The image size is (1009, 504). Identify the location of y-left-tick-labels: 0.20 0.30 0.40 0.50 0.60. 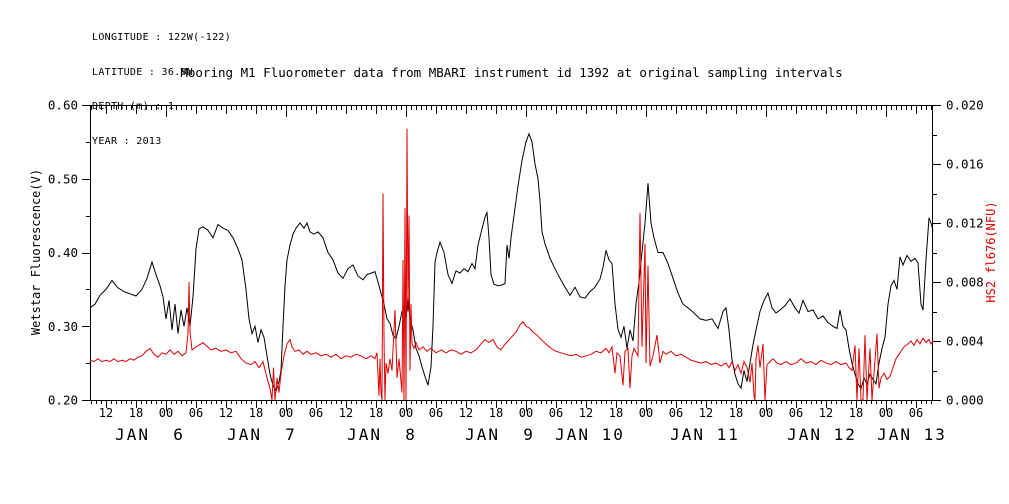
(63, 253).